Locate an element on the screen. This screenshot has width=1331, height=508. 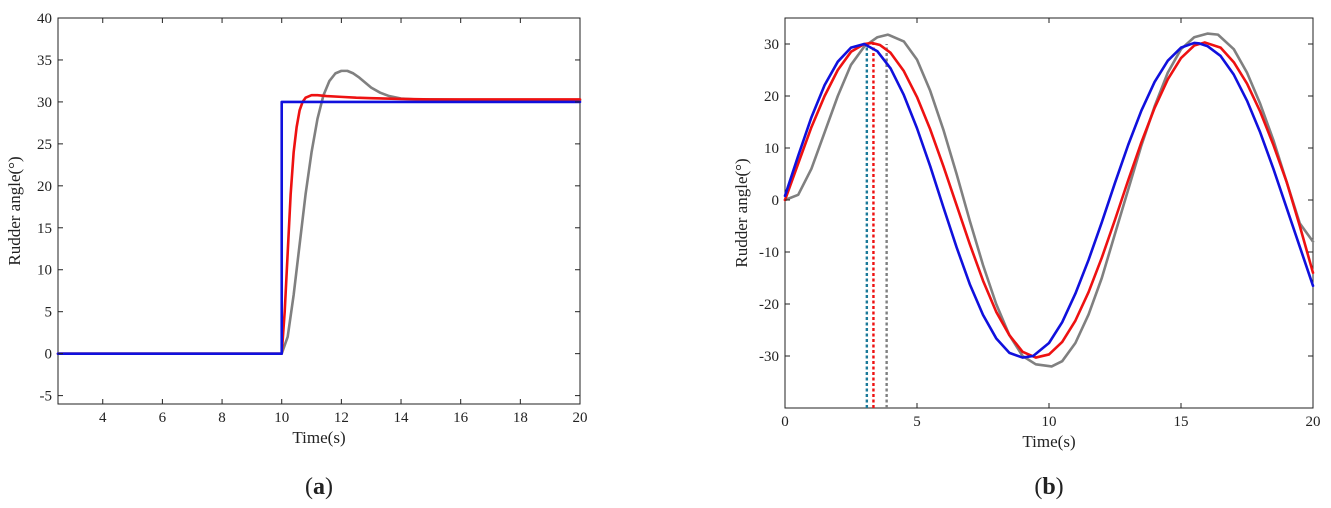
x-tick-label-2: 8 is located at coordinates (222, 418).